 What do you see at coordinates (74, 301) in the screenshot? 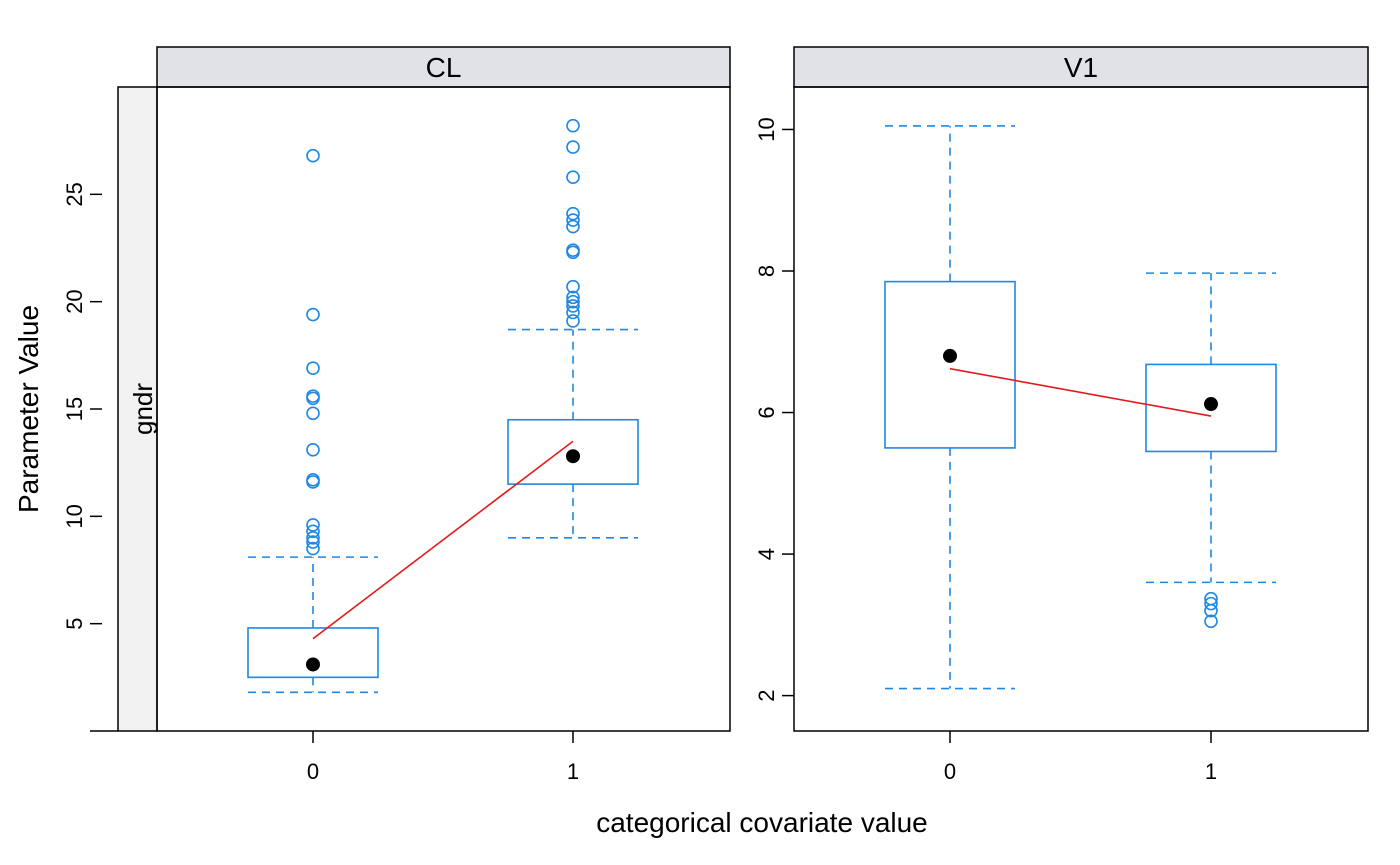
I see `y-tick-label: 20` at bounding box center [74, 301].